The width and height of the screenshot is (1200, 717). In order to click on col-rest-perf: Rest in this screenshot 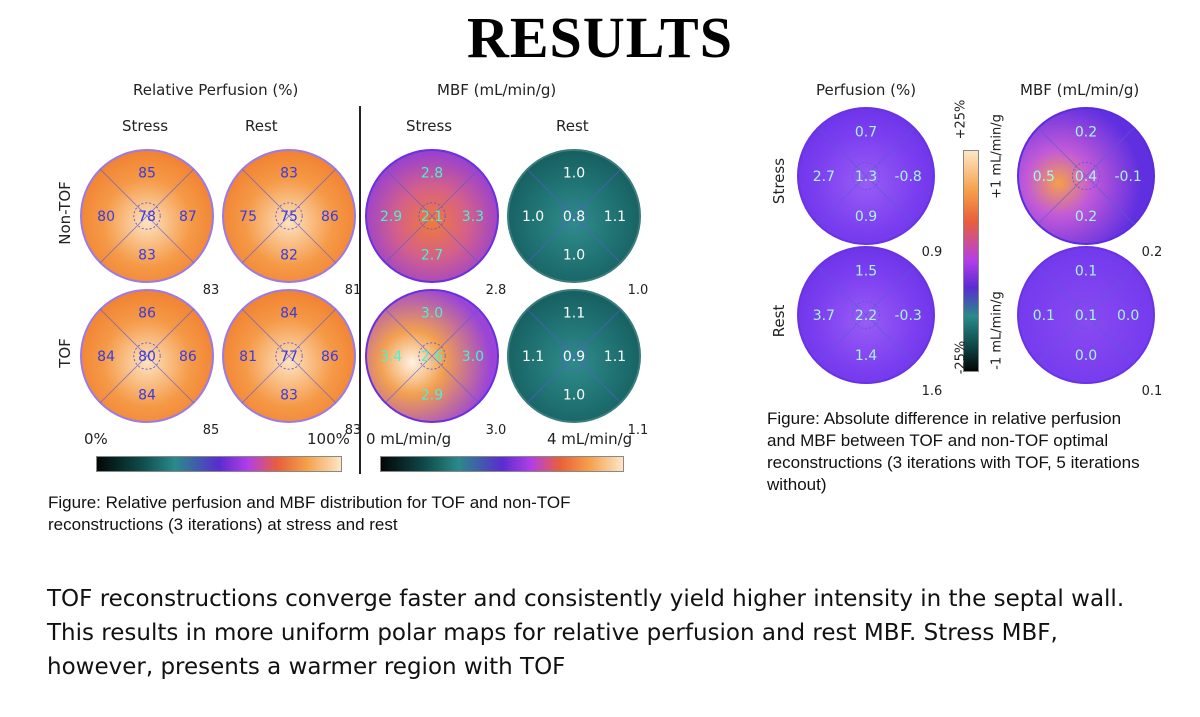, I will do `click(261, 126)`.